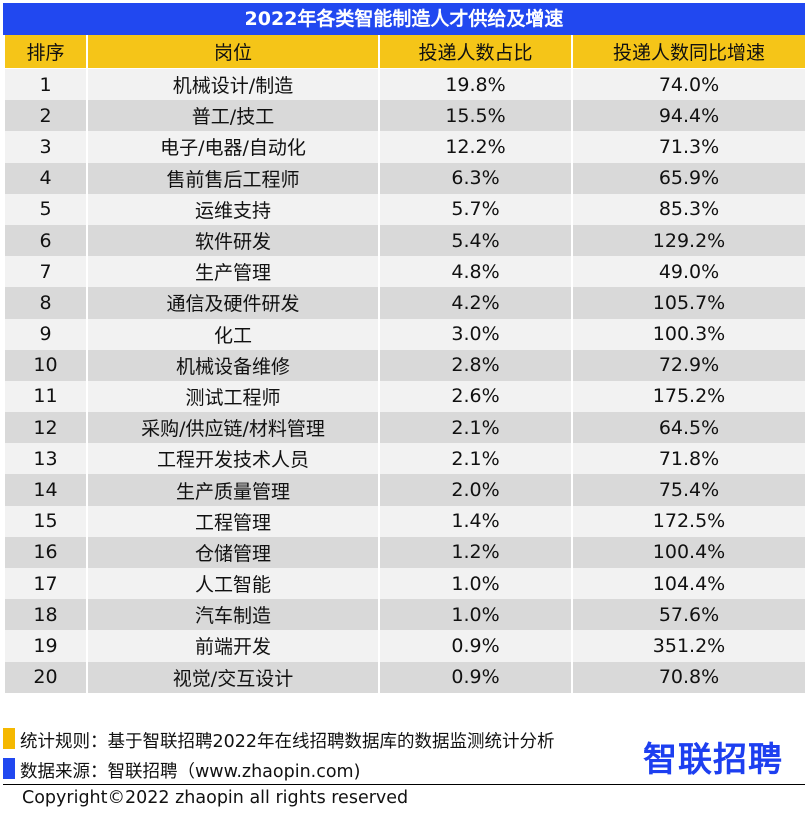  I want to click on table-row: 8 通信及硬件研发 4.2% 105.7%, so click(405, 303).